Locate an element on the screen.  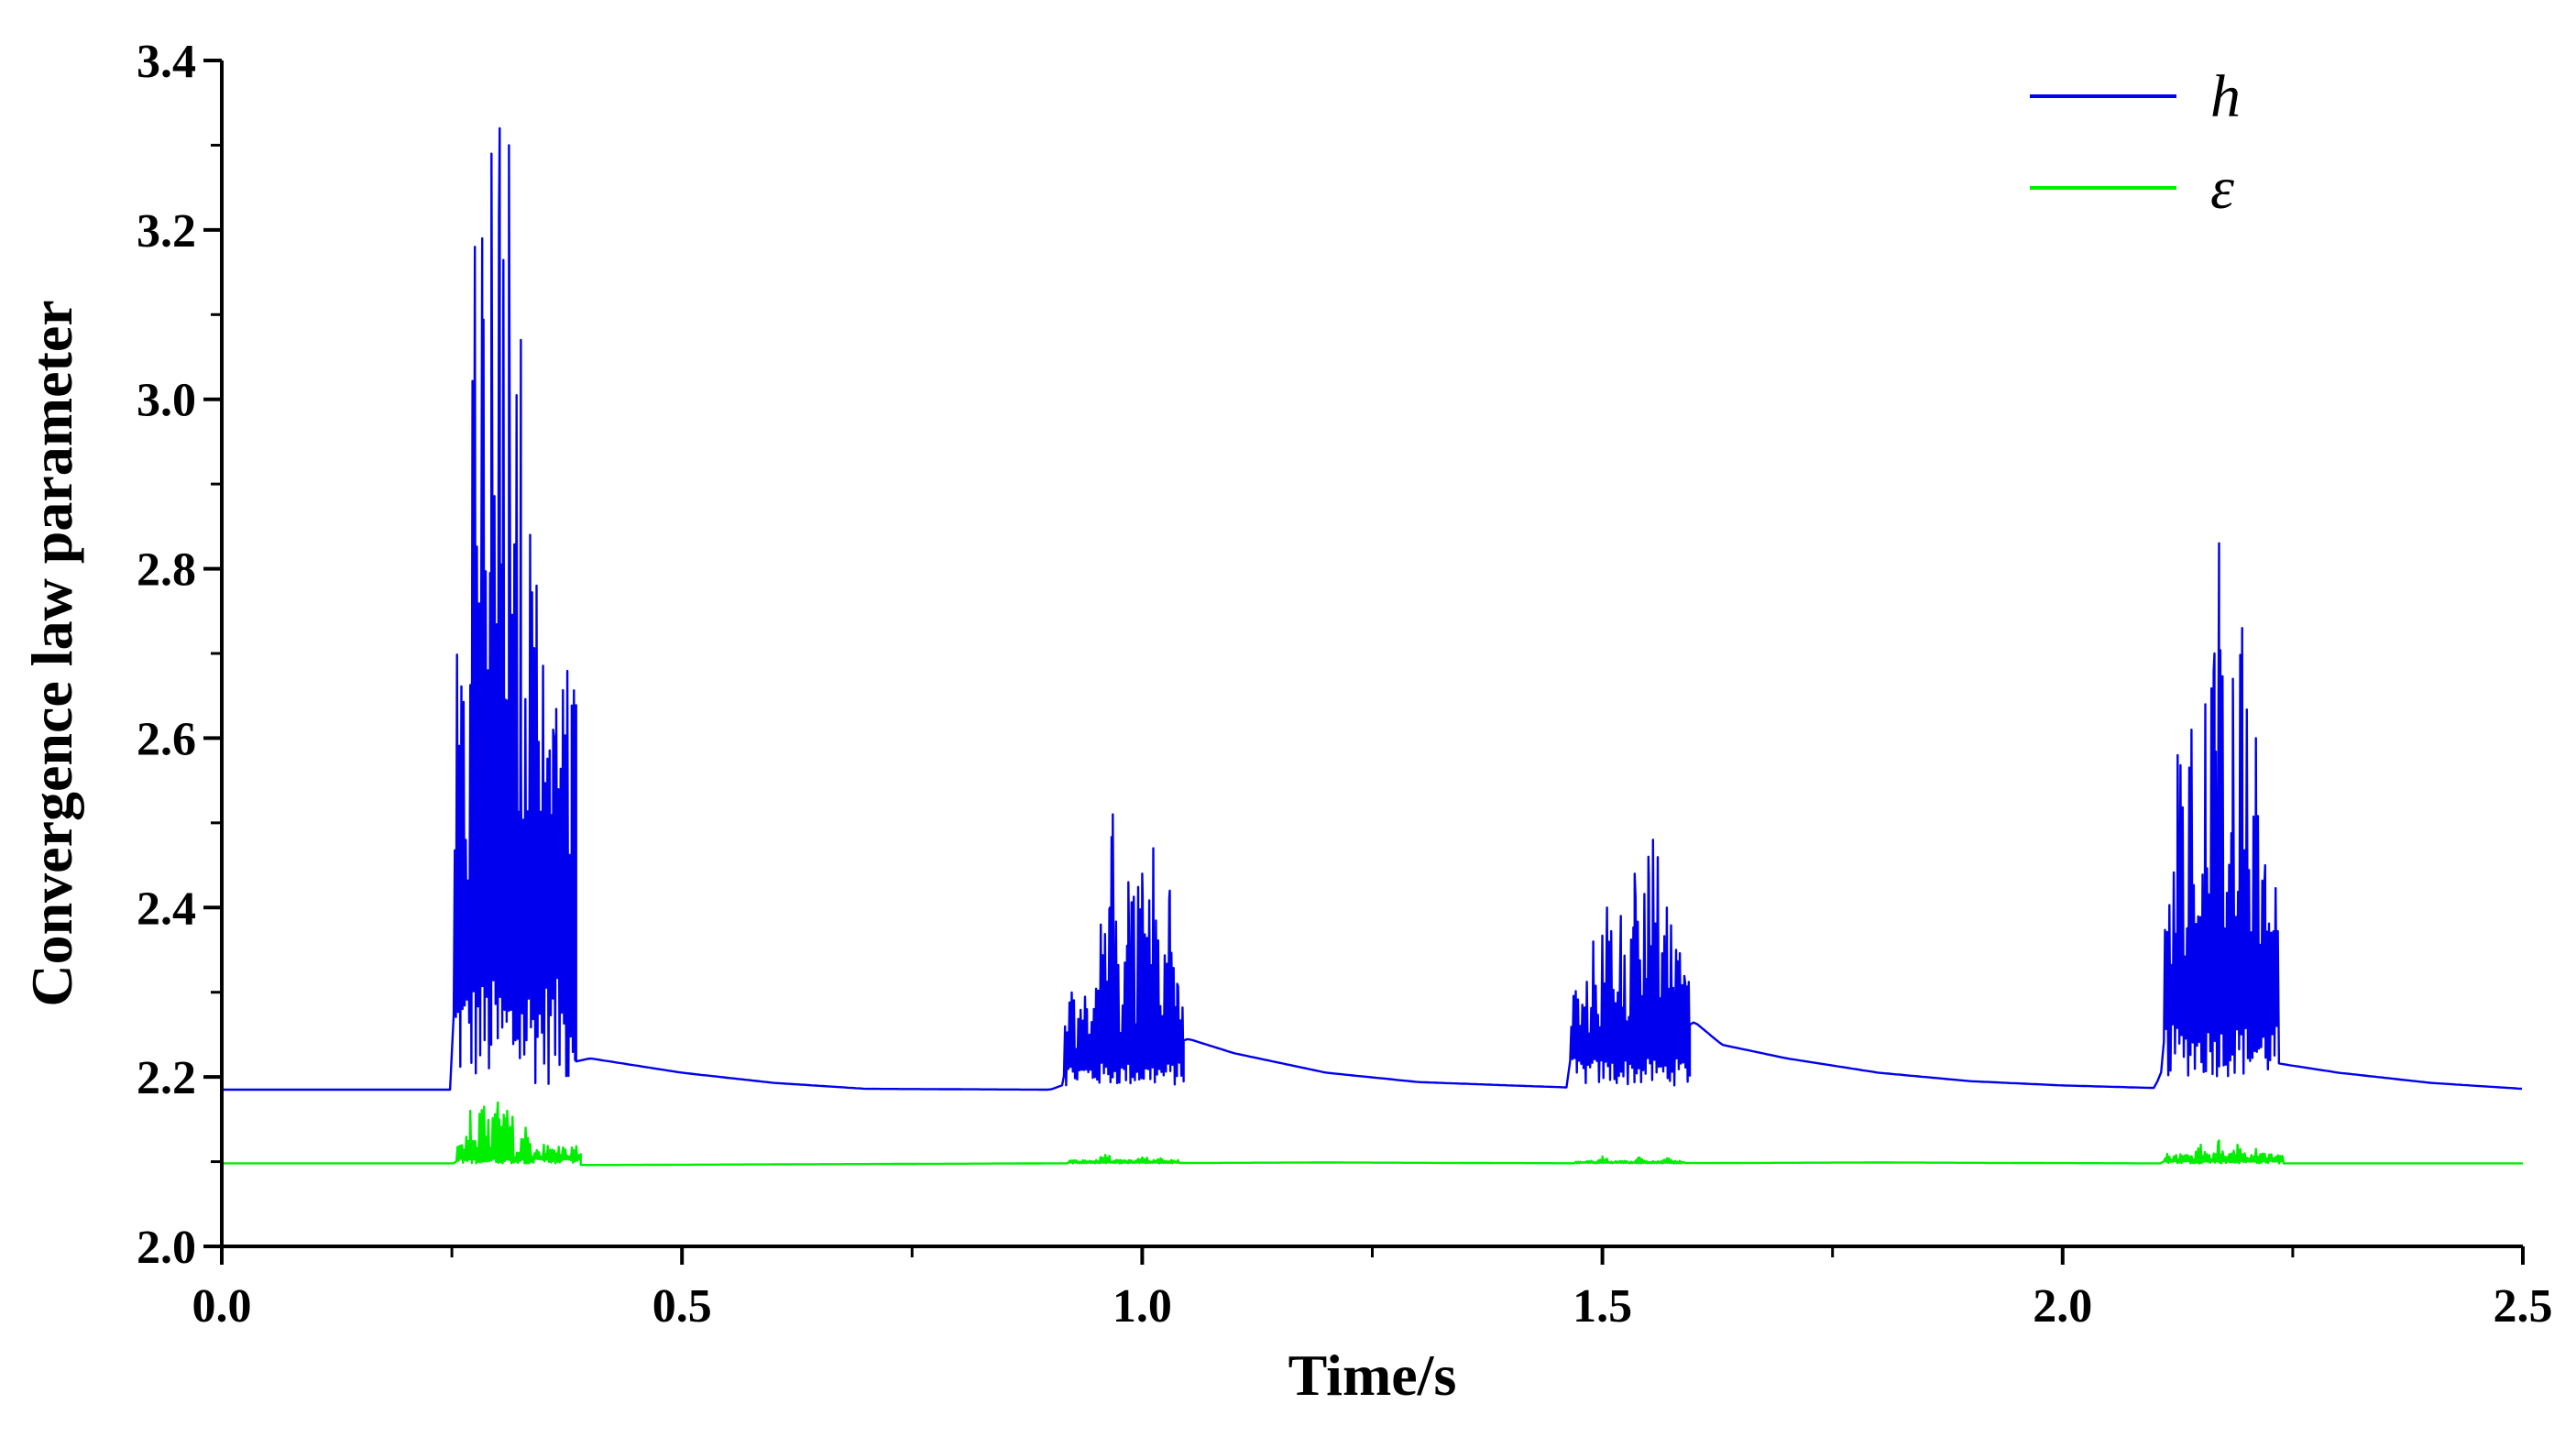
x-axis-title: Time/s is located at coordinates (1372, 1375).